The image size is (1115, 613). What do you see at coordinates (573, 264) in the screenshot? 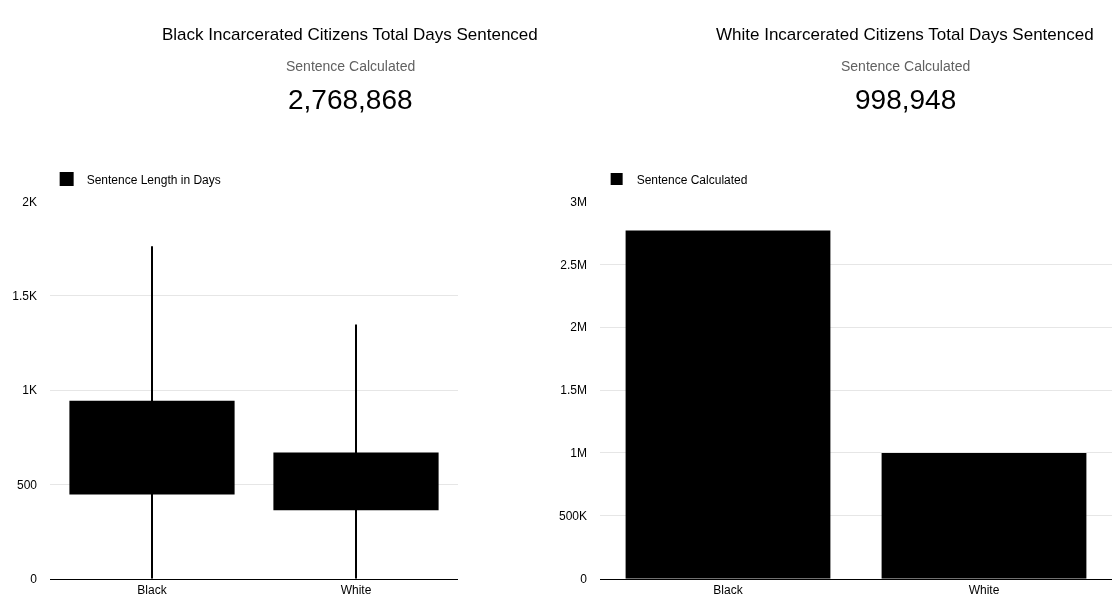
I see `y-tick-label: 2.5M` at bounding box center [573, 264].